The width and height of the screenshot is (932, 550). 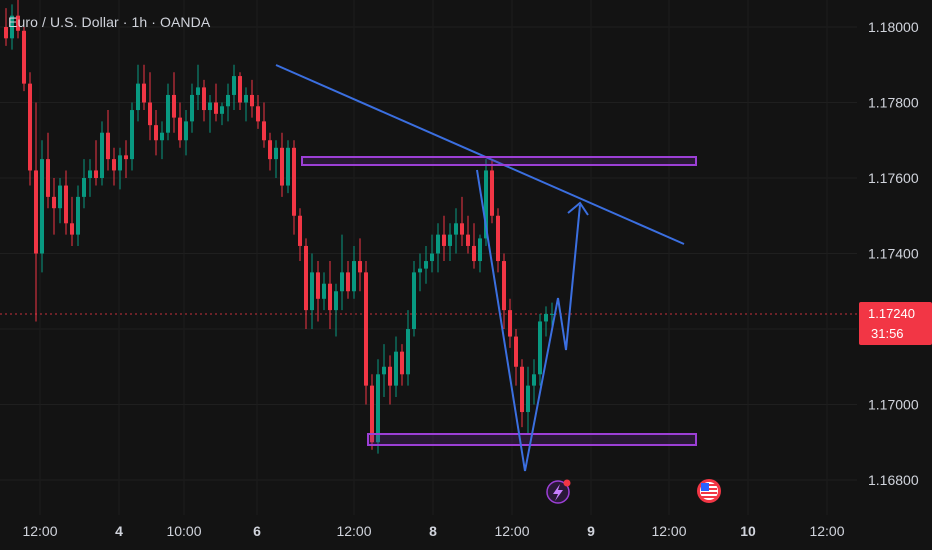 What do you see at coordinates (480, 154) in the screenshot?
I see `trendline` at bounding box center [480, 154].